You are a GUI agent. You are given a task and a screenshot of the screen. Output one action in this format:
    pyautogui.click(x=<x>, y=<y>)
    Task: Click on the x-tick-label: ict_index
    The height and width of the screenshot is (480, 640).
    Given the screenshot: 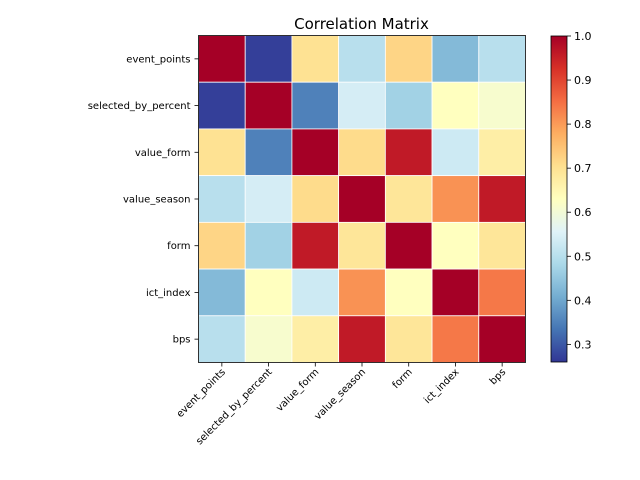 What is the action you would take?
    pyautogui.click(x=441, y=386)
    